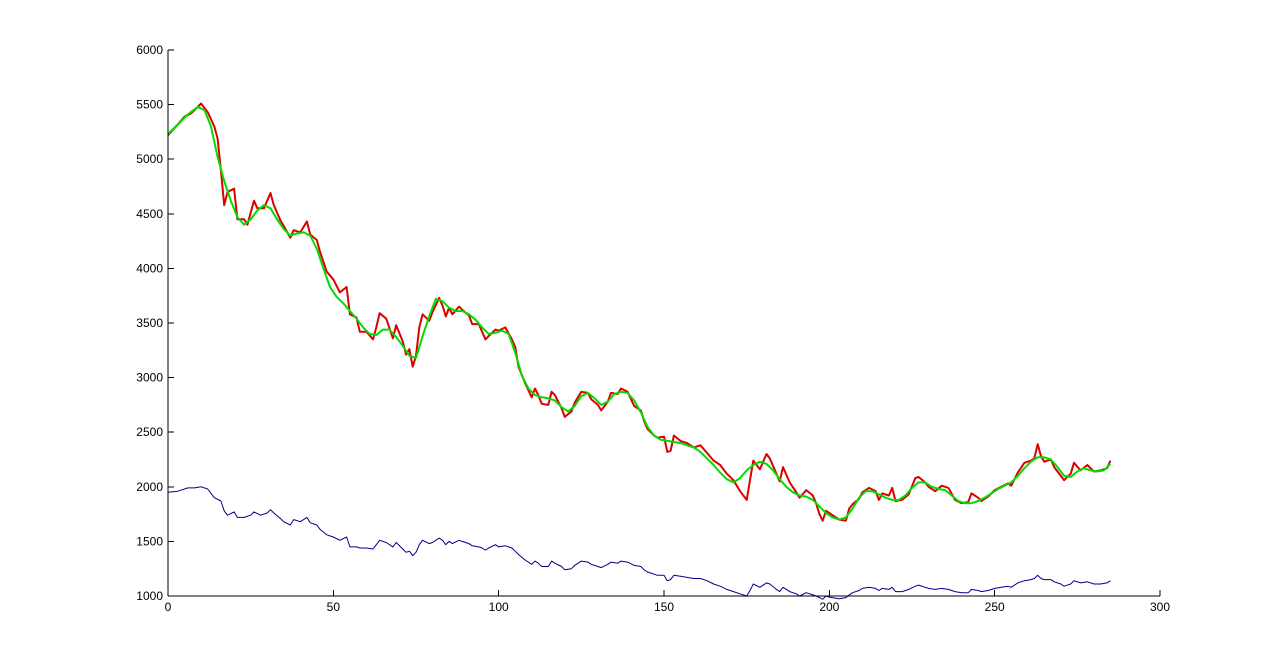 This screenshot has height=670, width=1281. What do you see at coordinates (149, 214) in the screenshot?
I see `y-tick-label: 4500` at bounding box center [149, 214].